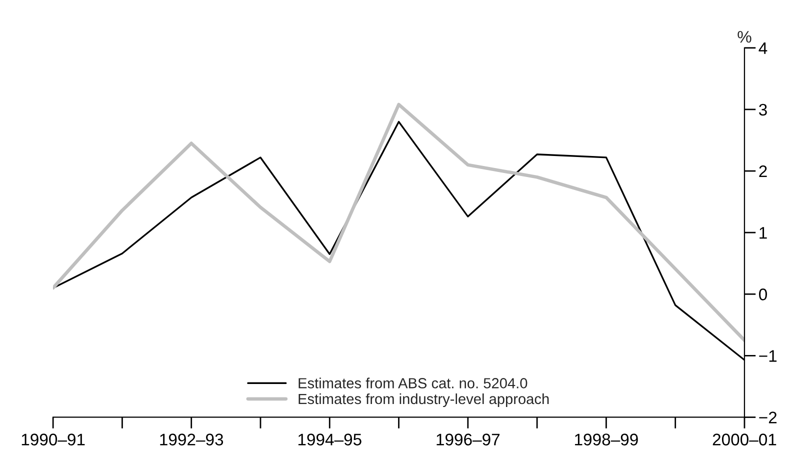 The height and width of the screenshot is (456, 792). I want to click on x-tick-label: 2000–01, so click(744, 440).